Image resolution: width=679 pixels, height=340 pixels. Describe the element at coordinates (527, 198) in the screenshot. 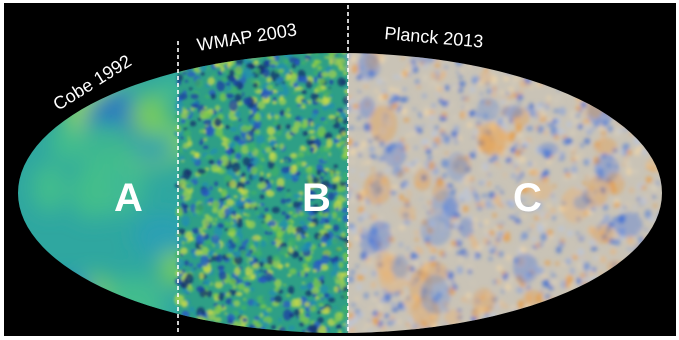

I see `panel-label-c: C` at that location.